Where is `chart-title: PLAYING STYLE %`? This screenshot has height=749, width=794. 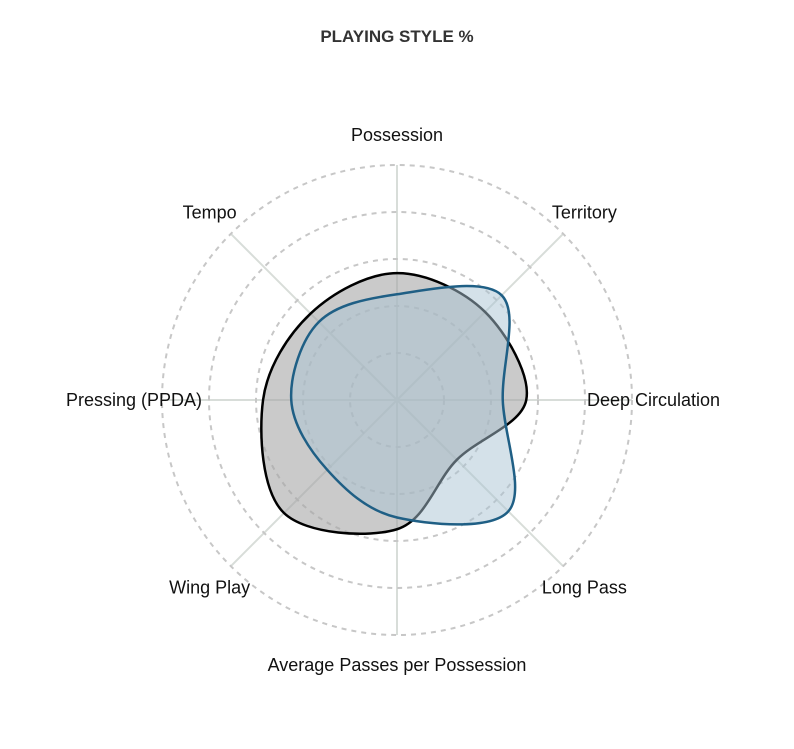
chart-title: PLAYING STYLE % is located at coordinates (396, 36).